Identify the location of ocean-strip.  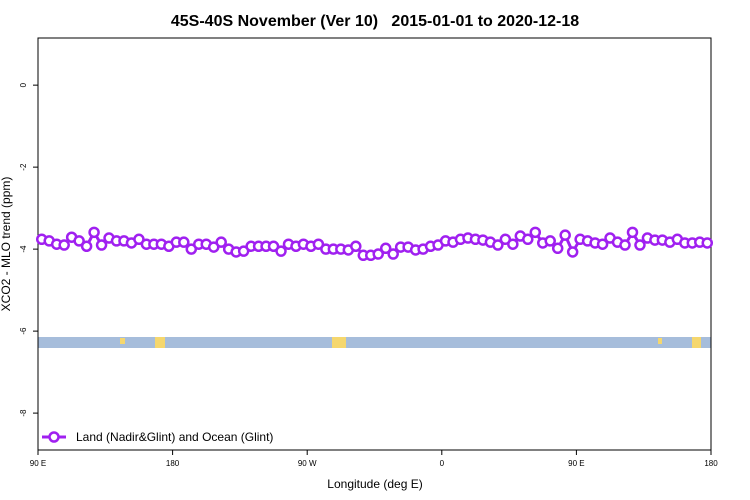
(374, 342).